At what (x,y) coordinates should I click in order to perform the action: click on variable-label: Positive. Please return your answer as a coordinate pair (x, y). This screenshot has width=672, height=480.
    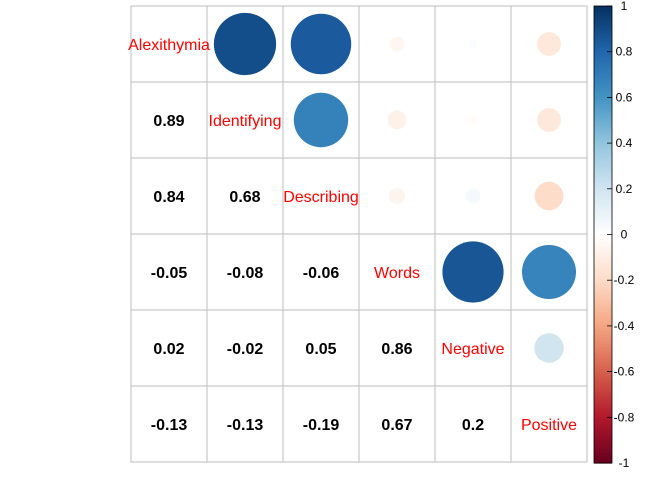
    Looking at the image, I should click on (549, 425).